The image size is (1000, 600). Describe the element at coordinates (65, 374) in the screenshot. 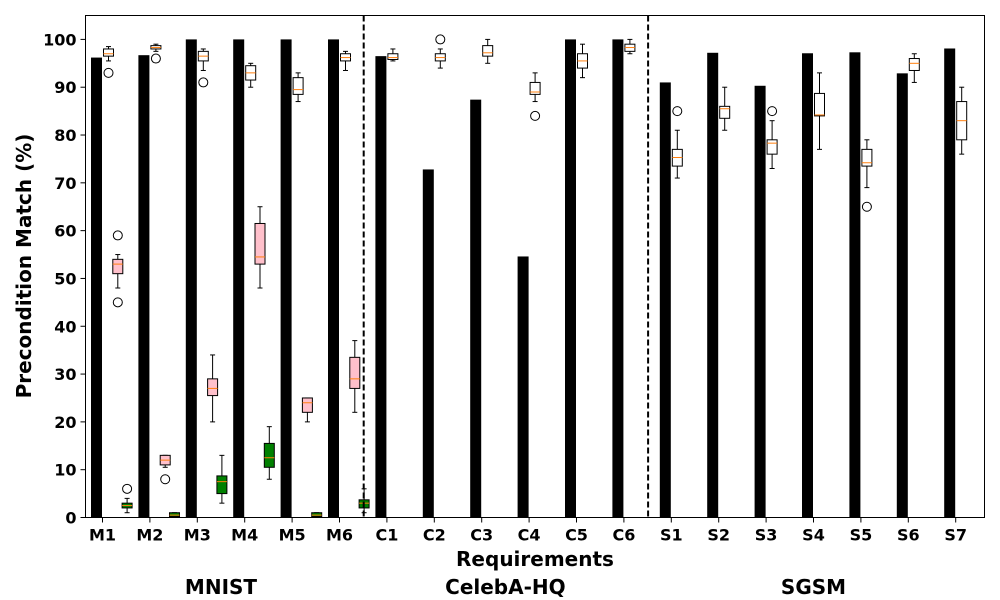

I see `y-tick-label: 30` at that location.